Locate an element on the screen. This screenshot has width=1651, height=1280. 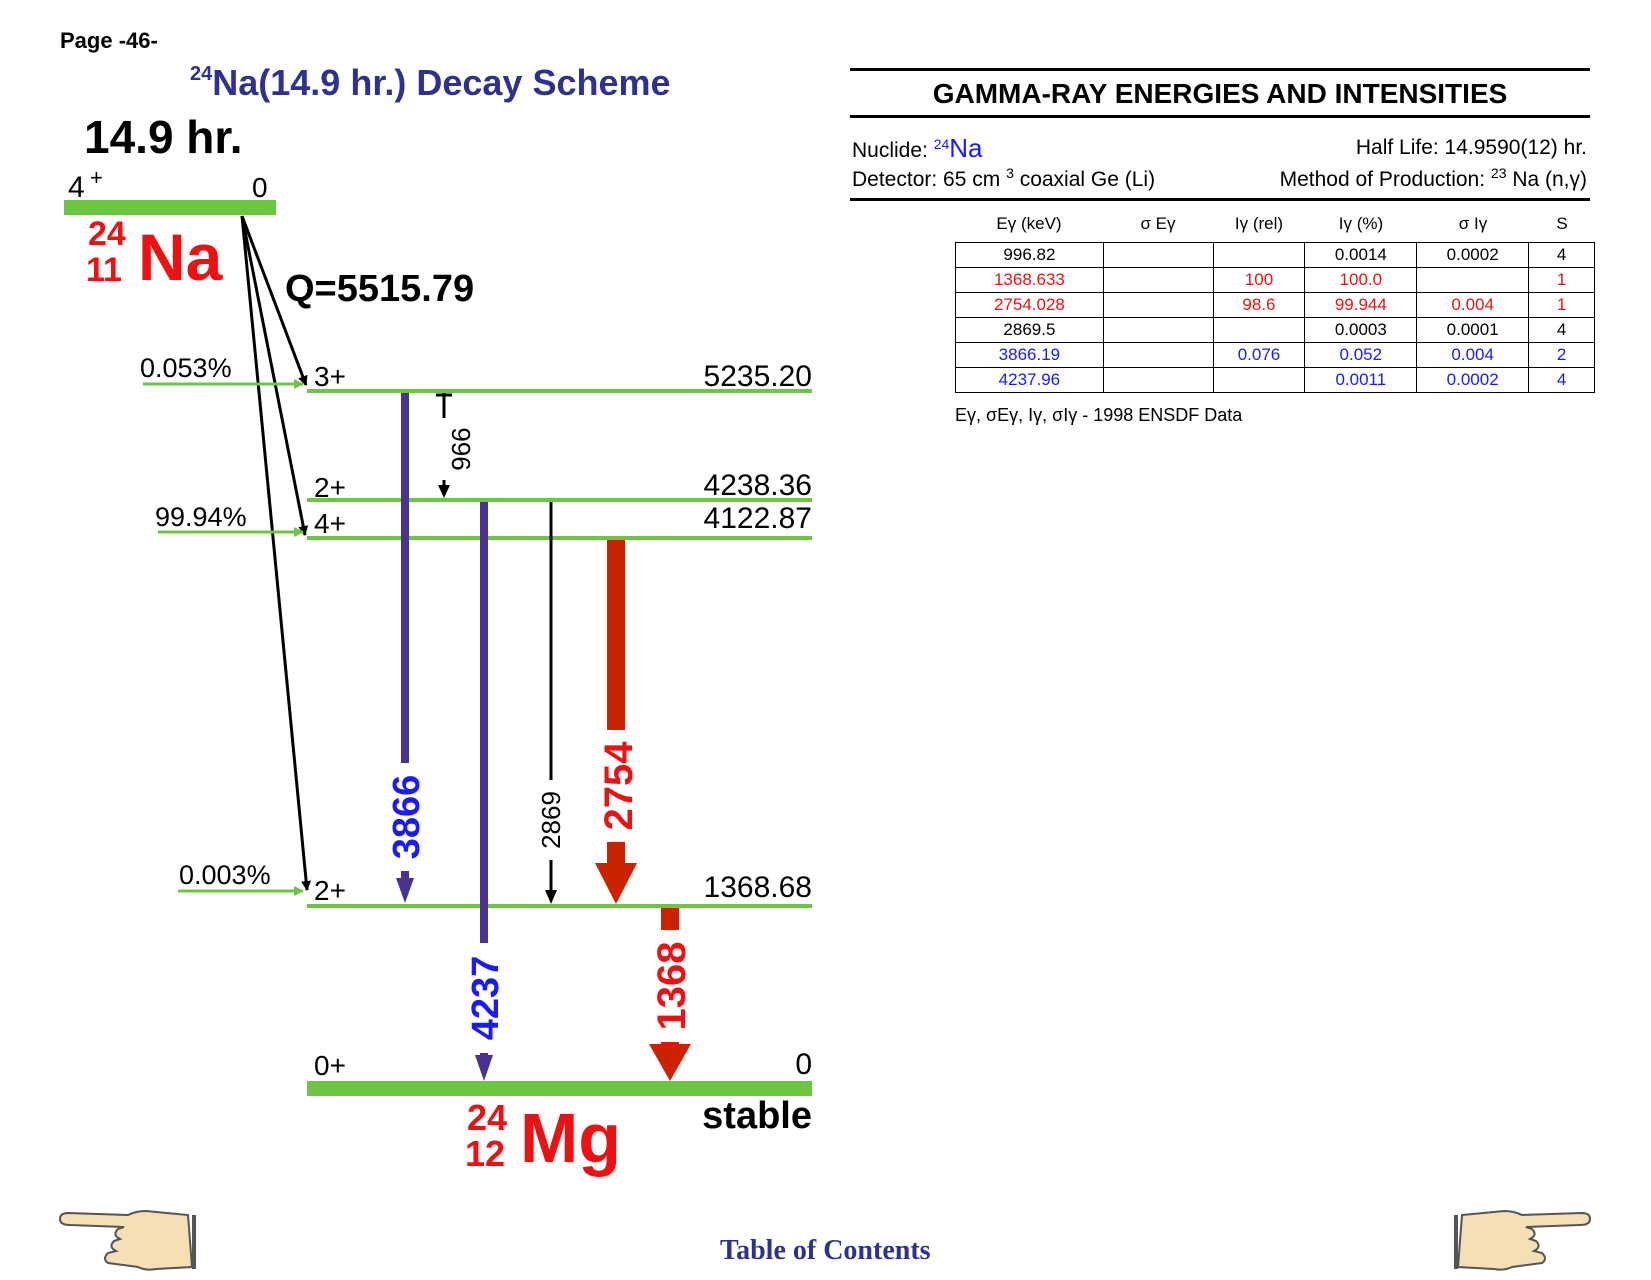
detector-info: Detector: 65 cm 3 coaxial Ge (Li) is located at coordinates (1003, 178).